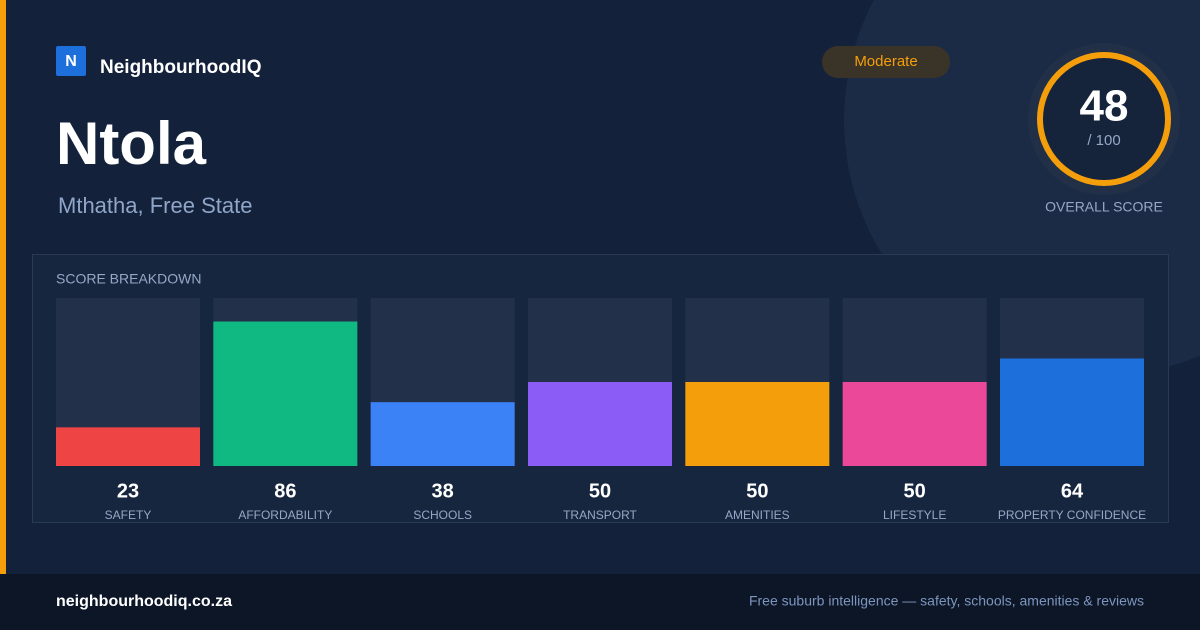  What do you see at coordinates (757, 515) in the screenshot?
I see `bar-label: AMENITIES` at bounding box center [757, 515].